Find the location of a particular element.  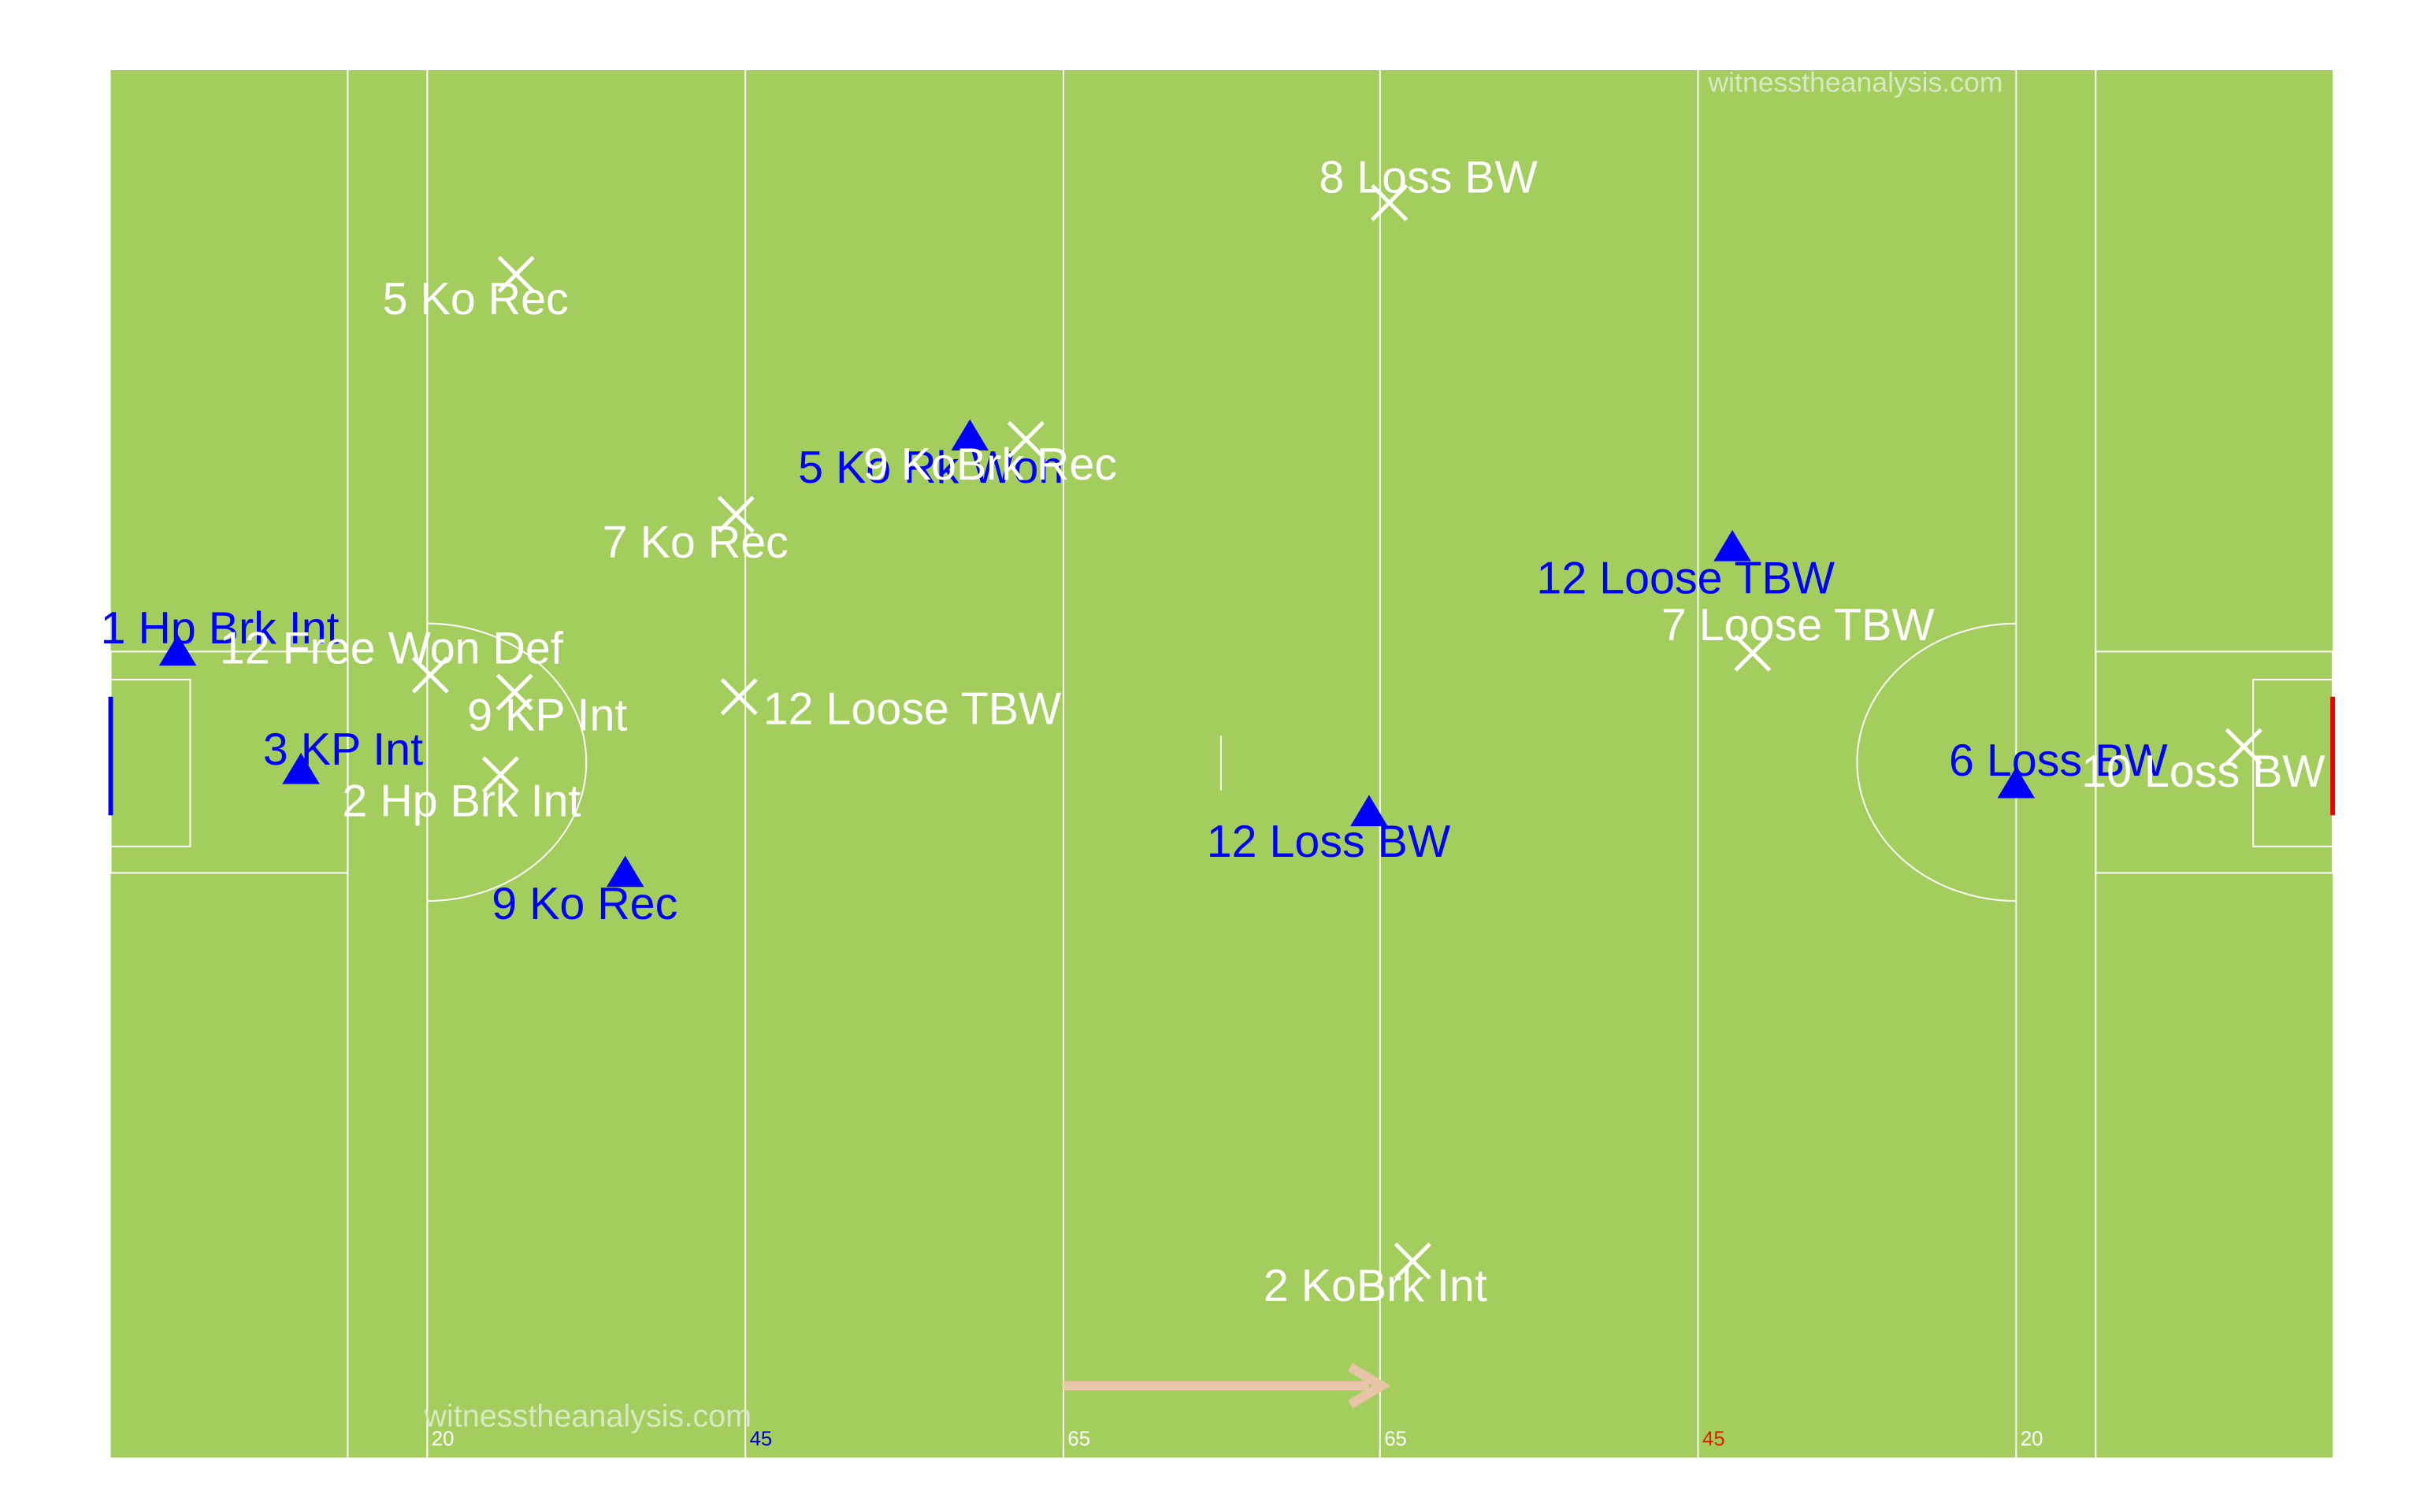

point-label: 1 Hp Brk Int is located at coordinates (220, 628).